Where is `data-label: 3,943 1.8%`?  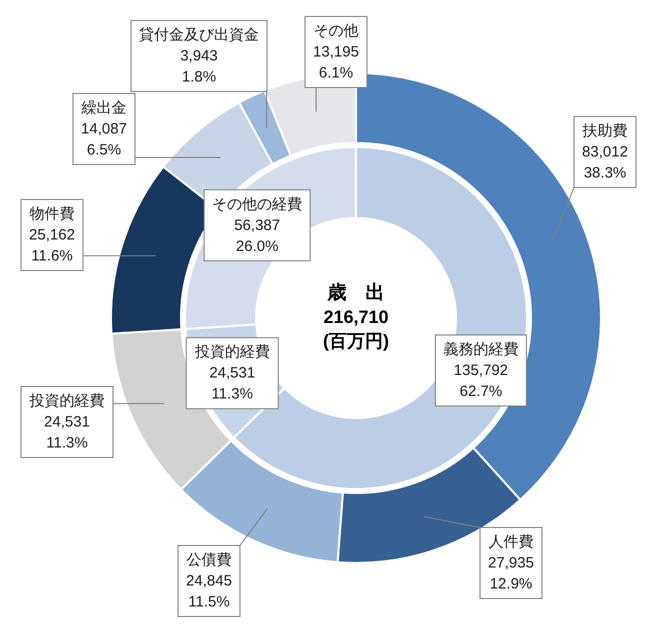 data-label: 3,943 1.8% is located at coordinates (199, 67).